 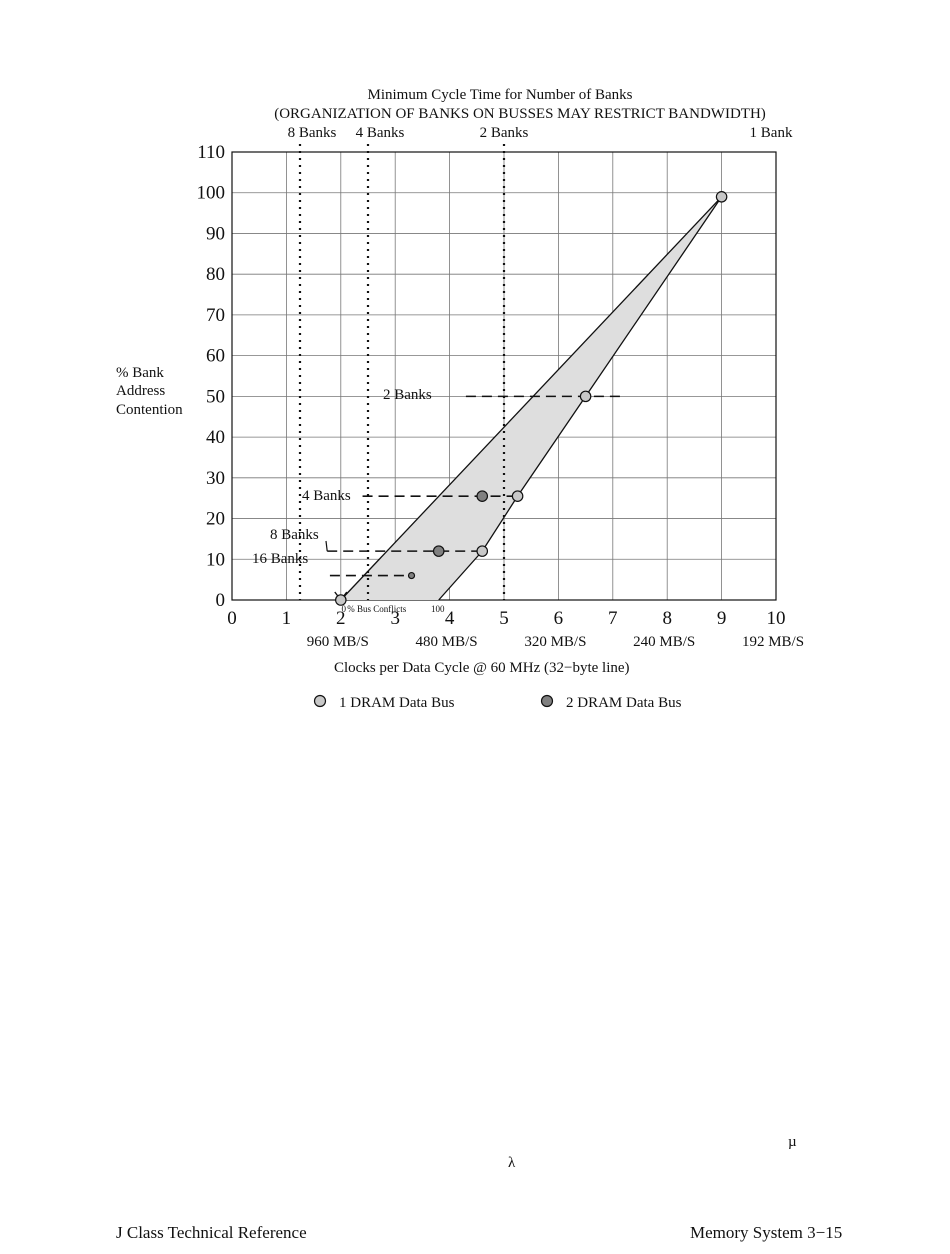 I want to click on legend-label-1-dram: 1 DRAM Data Bus, so click(x=397, y=703).